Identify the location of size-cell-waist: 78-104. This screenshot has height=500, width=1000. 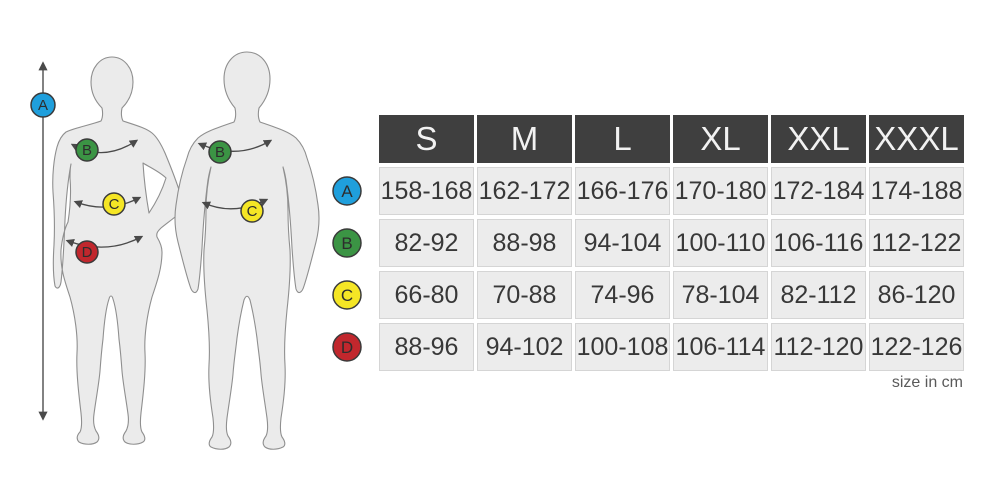
(720, 295).